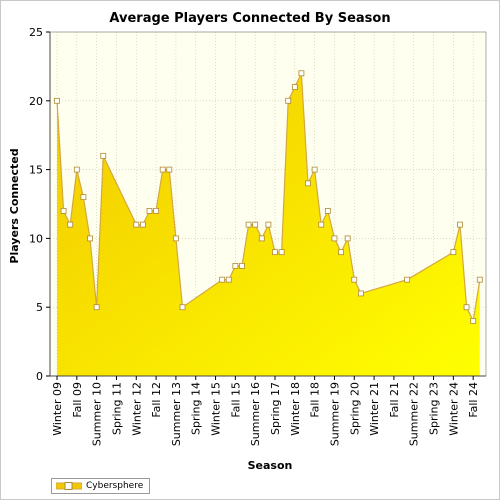 The image size is (500, 500). Describe the element at coordinates (136, 409) in the screenshot. I see `x-tick-label: Winter 12` at that location.